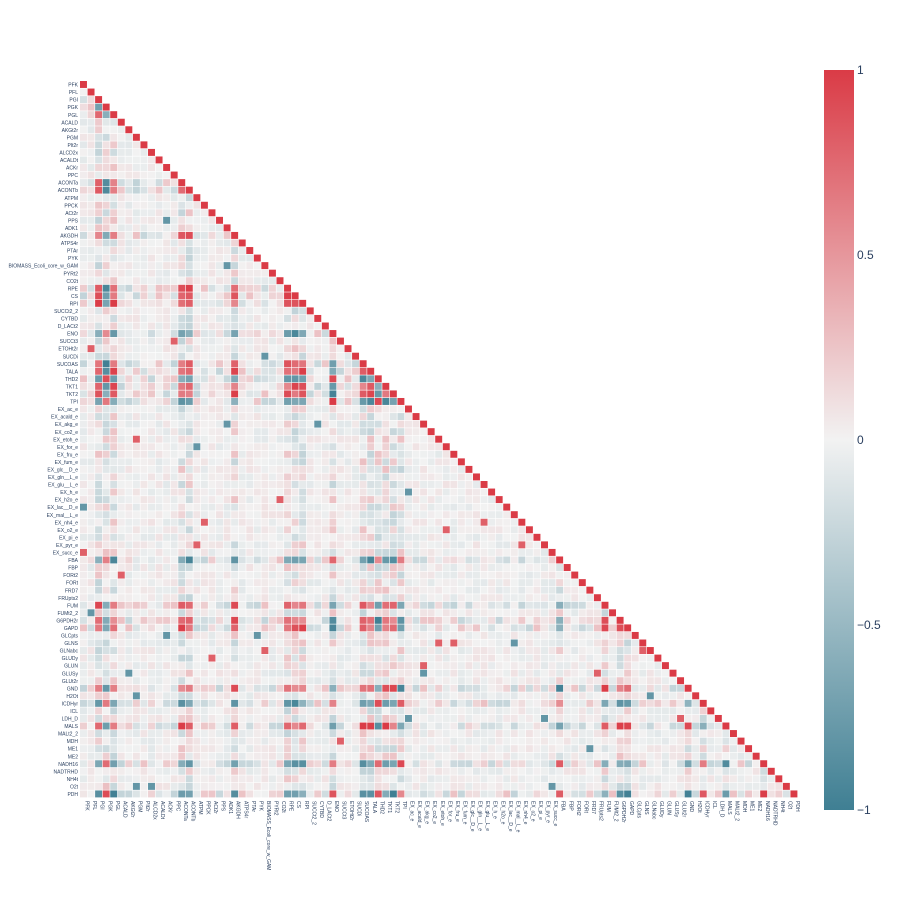 Image resolution: width=900 pixels, height=900 pixels. I want to click on x-tick-label: GAPD, so click(631, 808).